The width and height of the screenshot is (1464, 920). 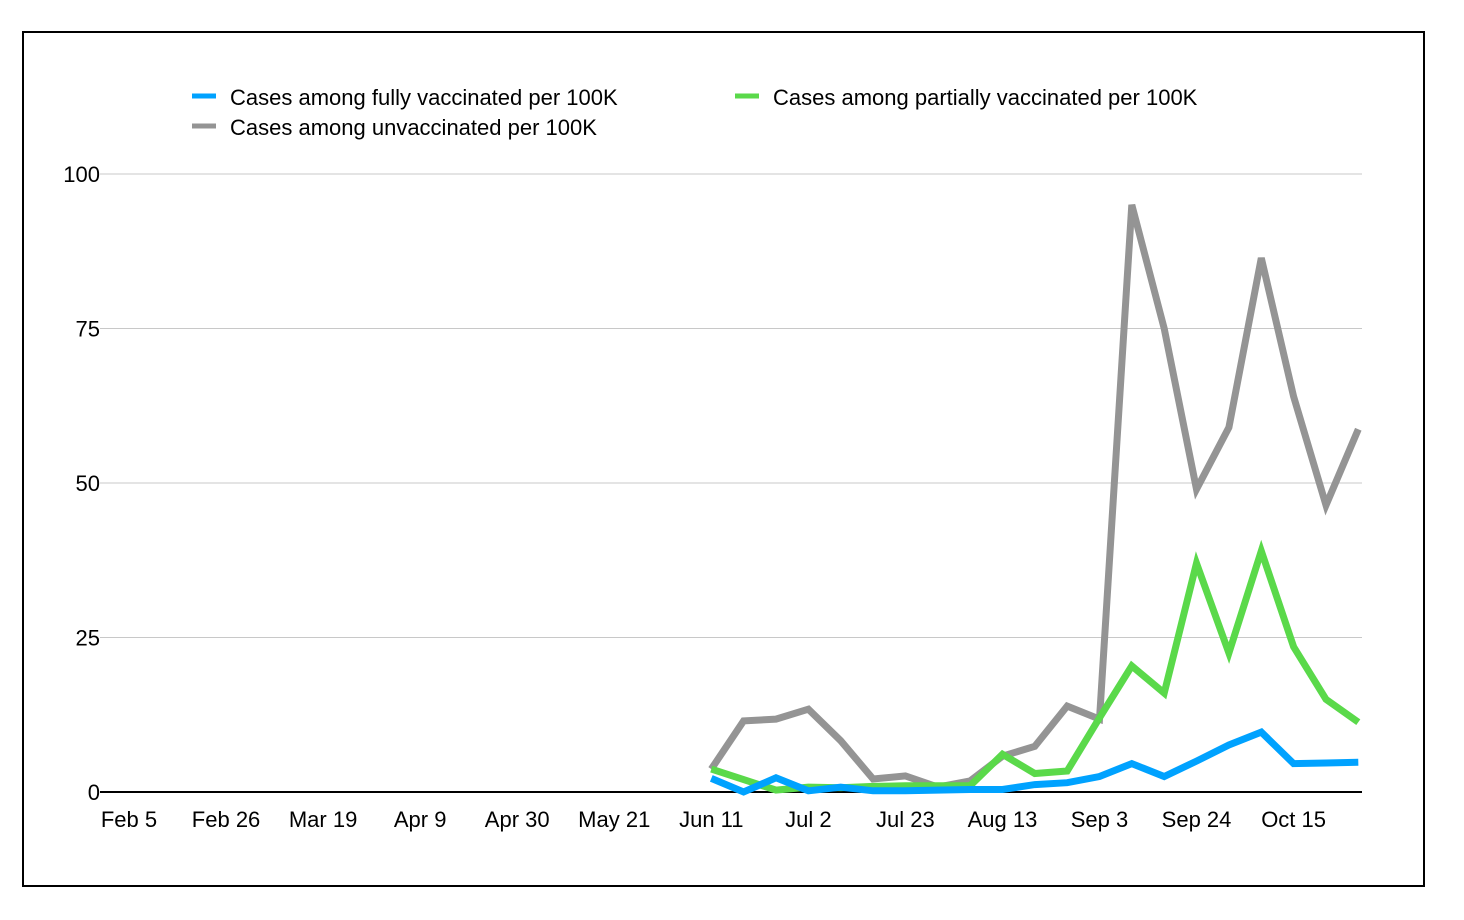 What do you see at coordinates (413, 127) in the screenshot?
I see `legend-label: Cases among unvaccinated per 100K` at bounding box center [413, 127].